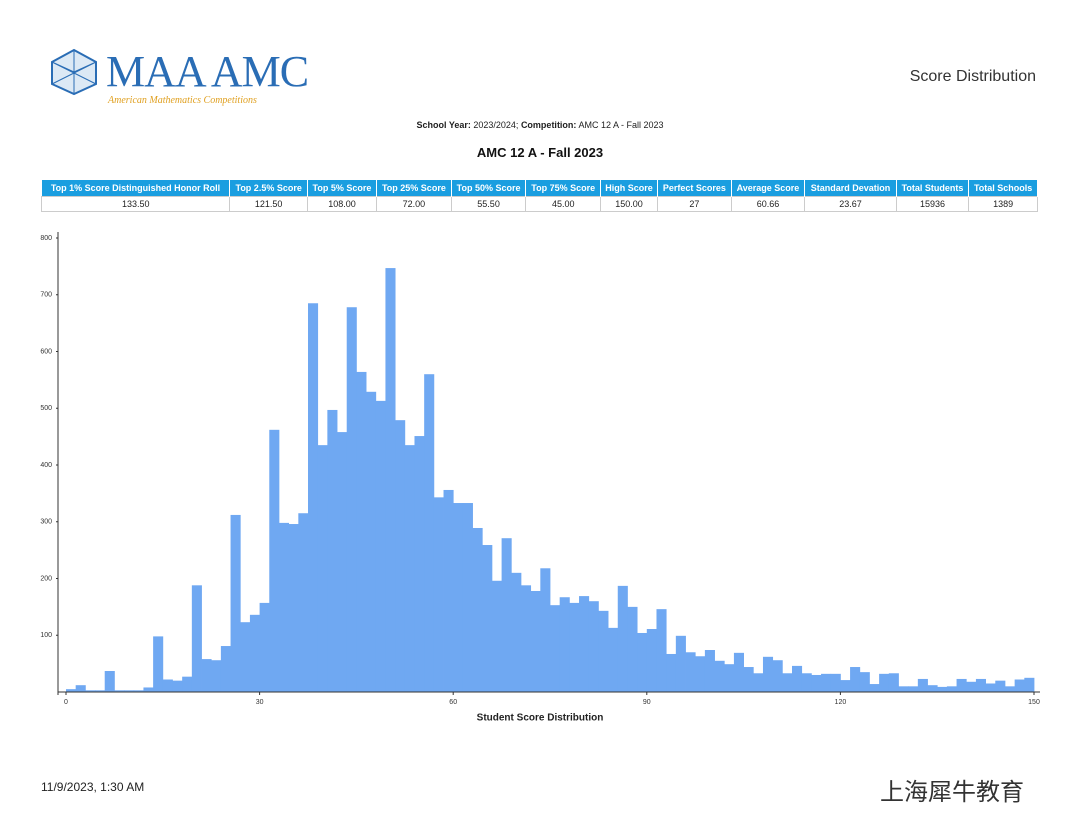  What do you see at coordinates (563, 204) in the screenshot?
I see `table-cell: 45.00` at bounding box center [563, 204].